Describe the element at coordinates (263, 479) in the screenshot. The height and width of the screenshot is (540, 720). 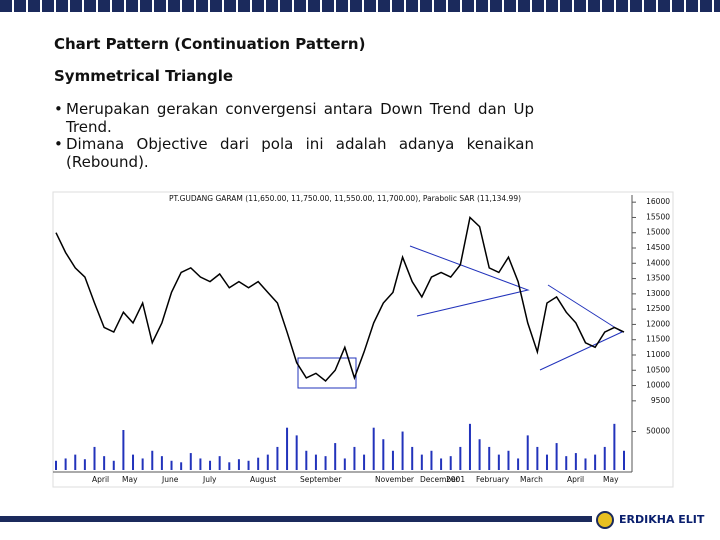
I see `x-tick-label: August` at that location.